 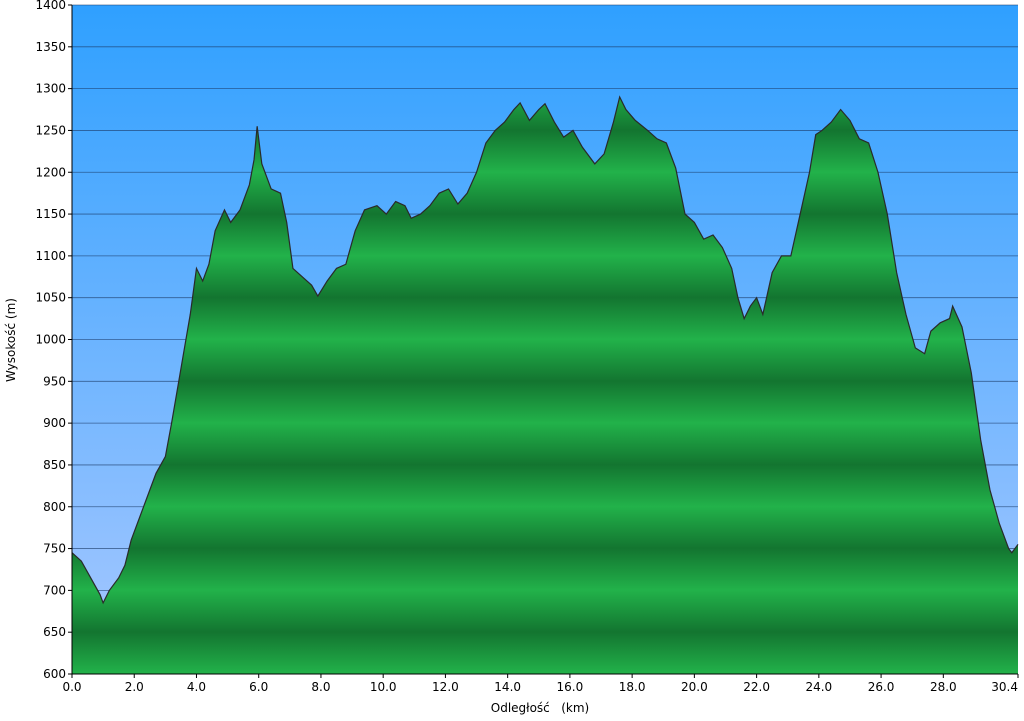 What do you see at coordinates (881, 687) in the screenshot?
I see `x-tick-label: 26.0` at bounding box center [881, 687].